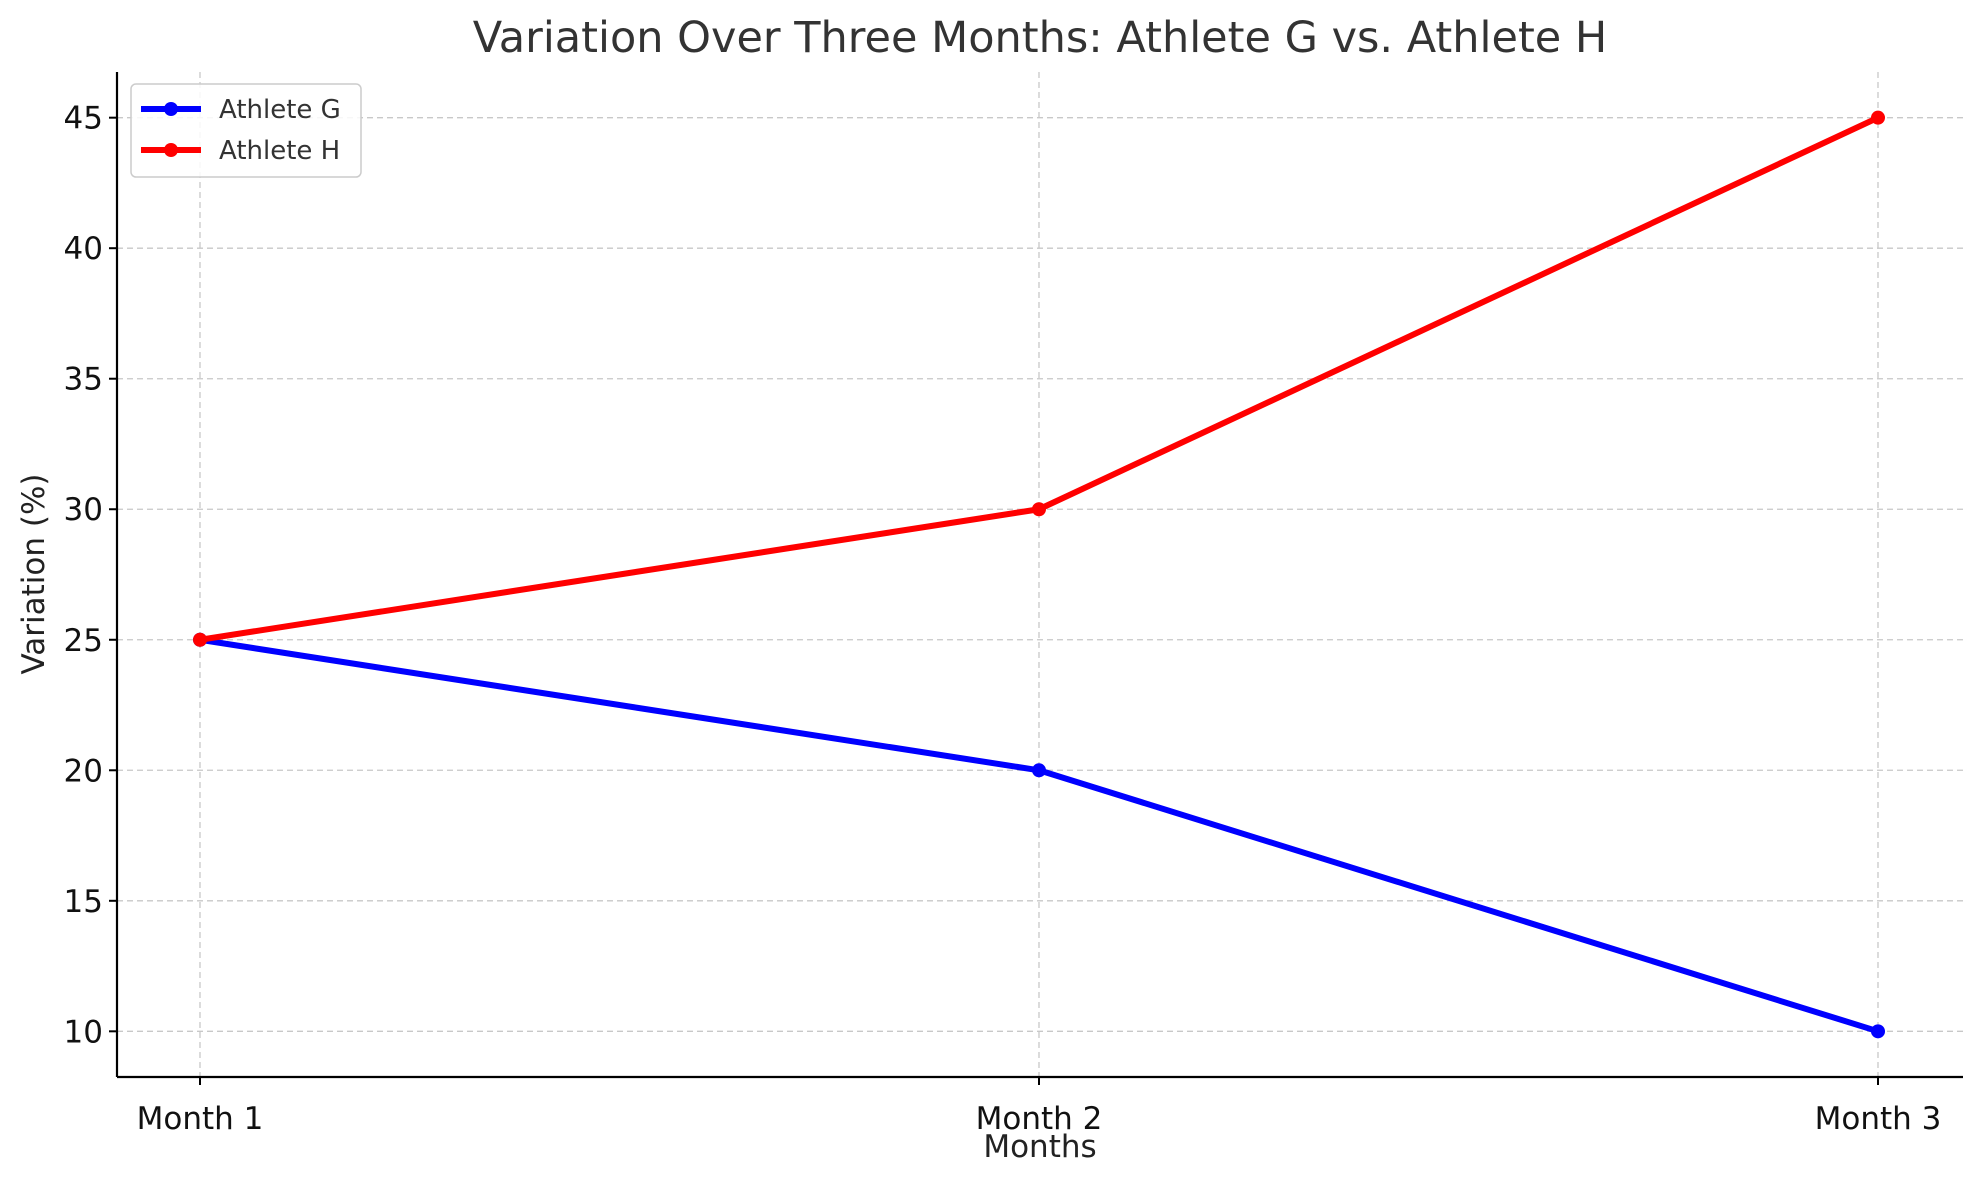 This screenshot has width=1979, height=1180. What do you see at coordinates (83, 641) in the screenshot?
I see `y-tick-label: 25` at bounding box center [83, 641].